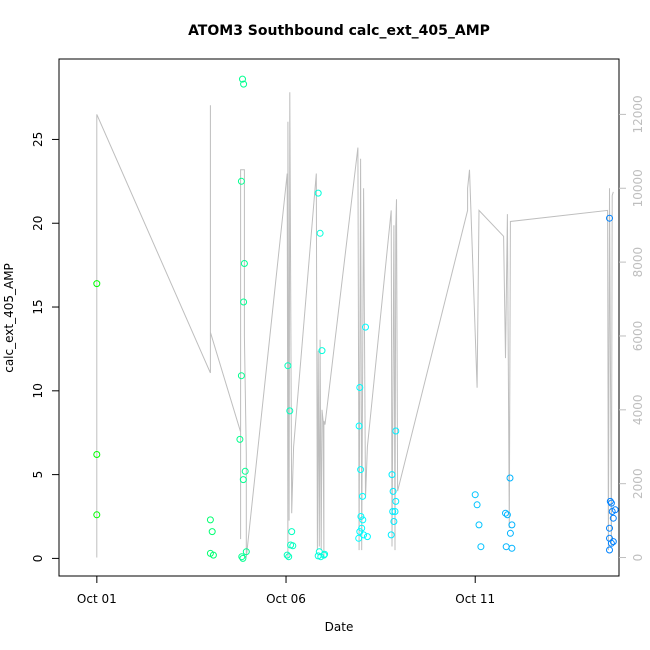 The height and width of the screenshot is (650, 650). Describe the element at coordinates (638, 262) in the screenshot. I see `right-tick-label: 8000` at that location.